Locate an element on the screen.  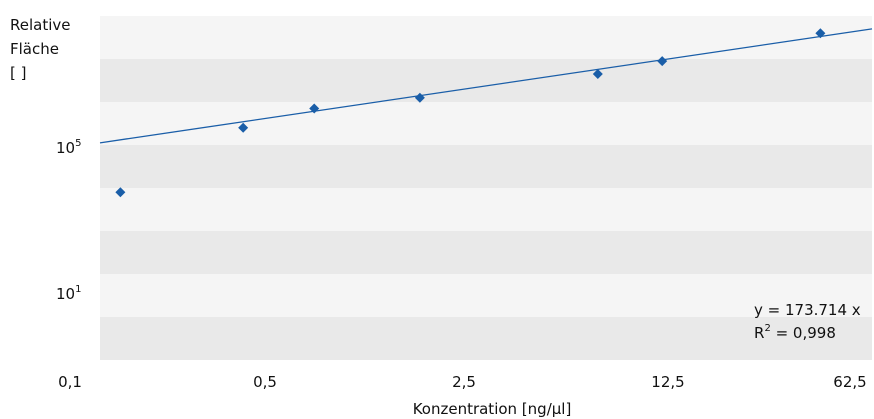
y-tick-label-10e5: 10⁵ is located at coordinates (68, 147).